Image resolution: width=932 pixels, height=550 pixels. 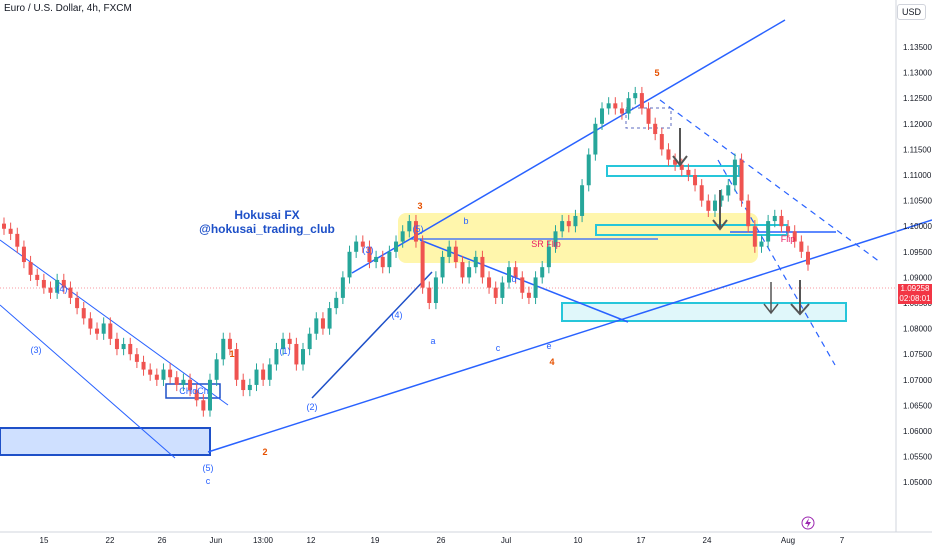 I want to click on currency-badge: USD, so click(x=911, y=12).